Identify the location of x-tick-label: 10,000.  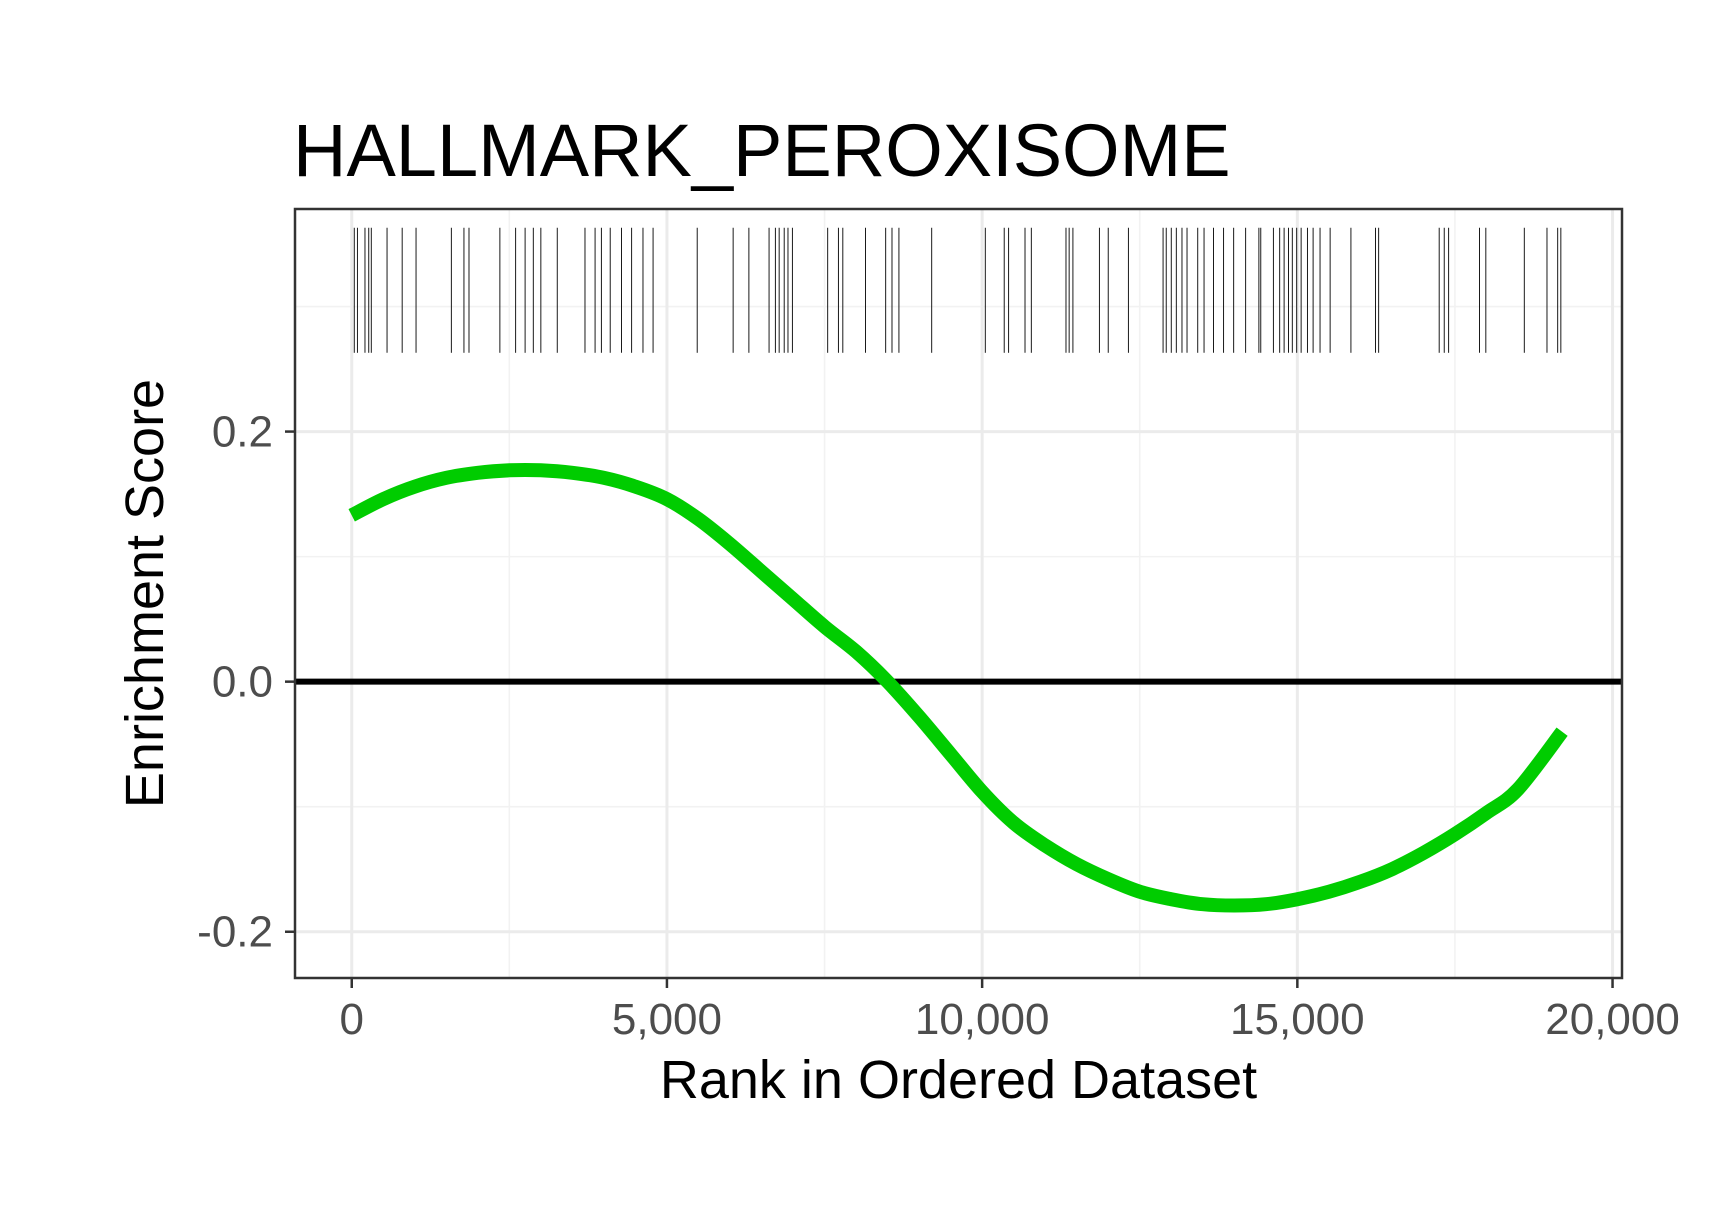
(982, 1019).